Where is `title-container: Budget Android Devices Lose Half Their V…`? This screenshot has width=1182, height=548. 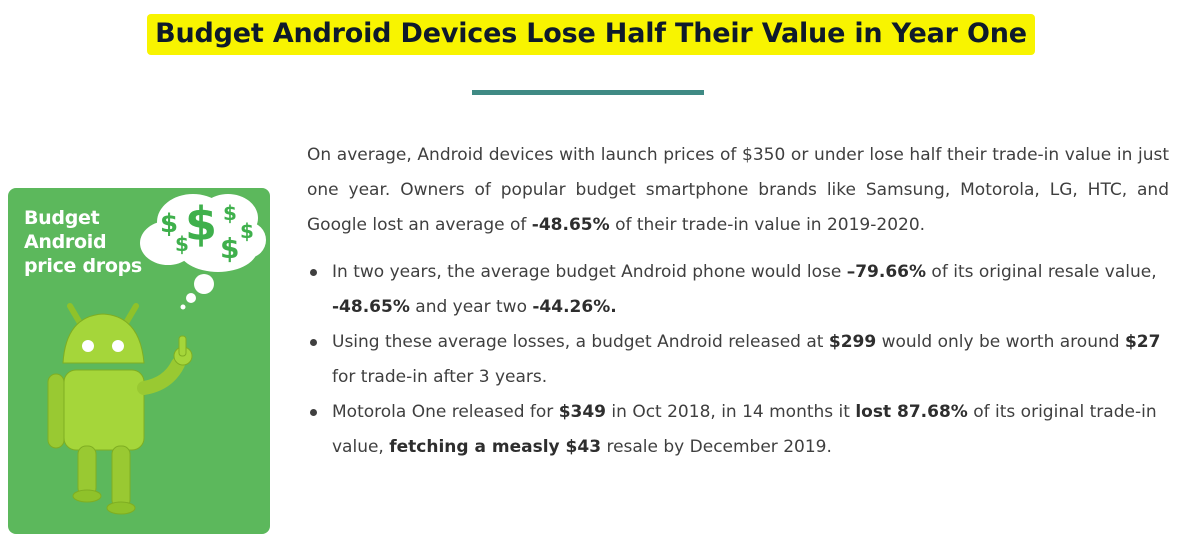
title-container: Budget Android Devices Lose Half Their V… is located at coordinates (591, 34).